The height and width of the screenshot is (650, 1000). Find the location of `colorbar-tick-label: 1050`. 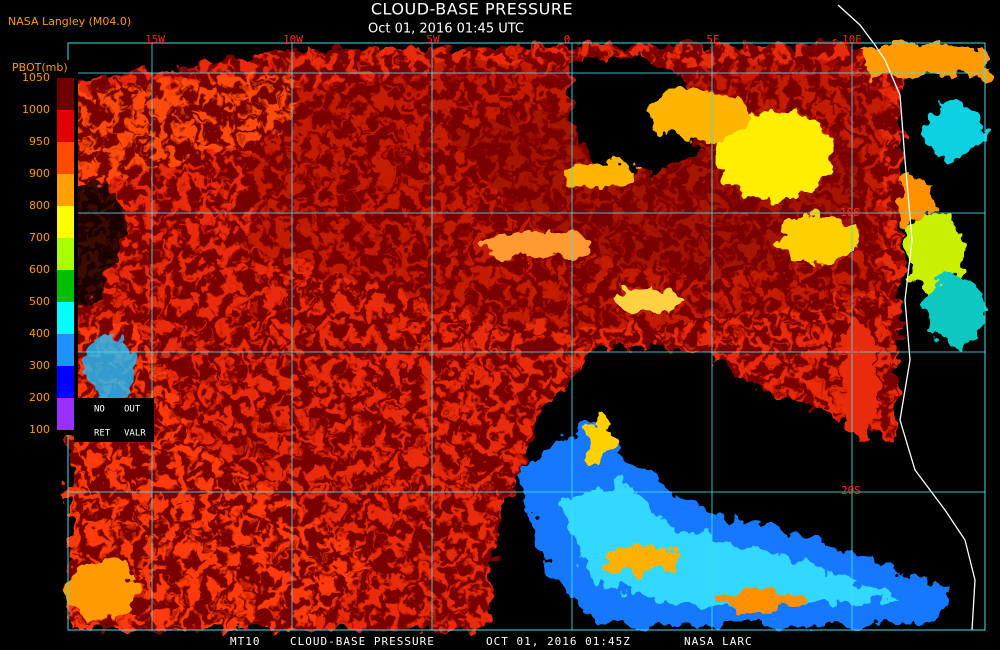

colorbar-tick-label: 1050 is located at coordinates (36, 77).